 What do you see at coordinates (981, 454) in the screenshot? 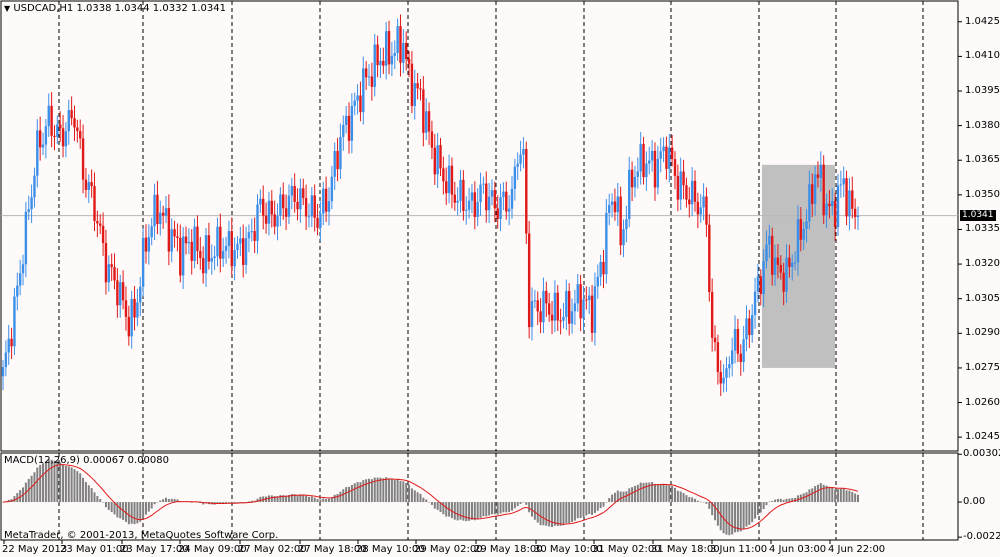
I see `macd-tick-label: 0.00302` at bounding box center [981, 454].